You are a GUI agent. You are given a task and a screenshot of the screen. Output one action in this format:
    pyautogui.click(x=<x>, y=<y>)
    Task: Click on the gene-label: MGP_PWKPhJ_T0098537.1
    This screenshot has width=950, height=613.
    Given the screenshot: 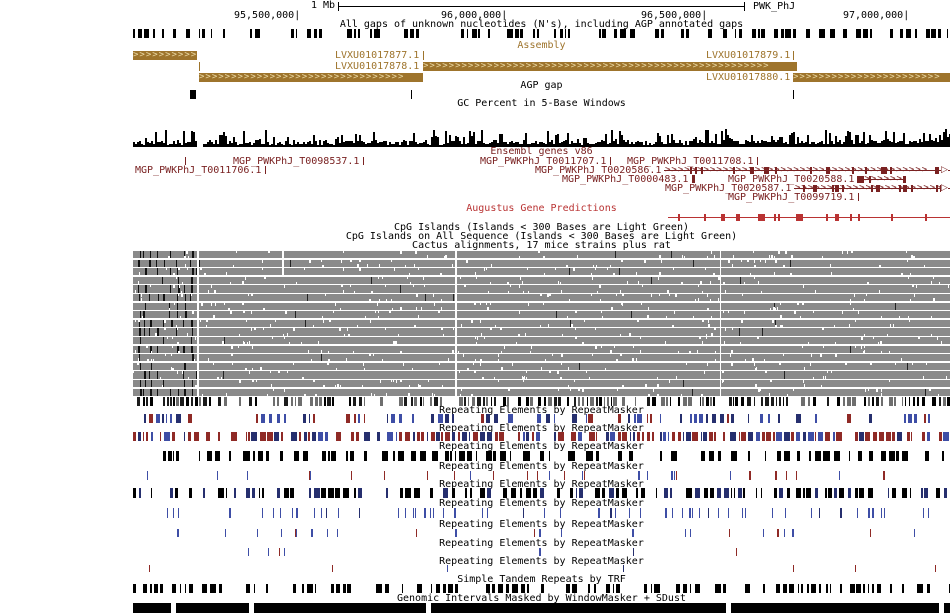 What is the action you would take?
    pyautogui.click(x=296, y=161)
    